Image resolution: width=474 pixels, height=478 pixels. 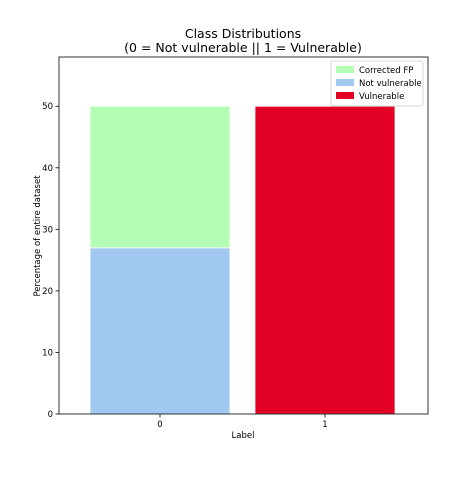 What do you see at coordinates (243, 47) in the screenshot?
I see `chart-subtitle: (0 = Not vulnerable || 1 = Vulnerable)` at bounding box center [243, 47].